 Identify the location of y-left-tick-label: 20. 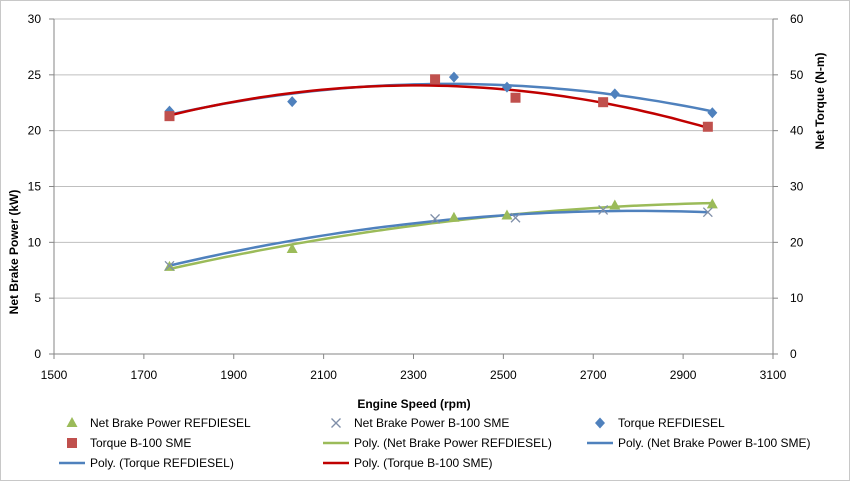
(35, 131).